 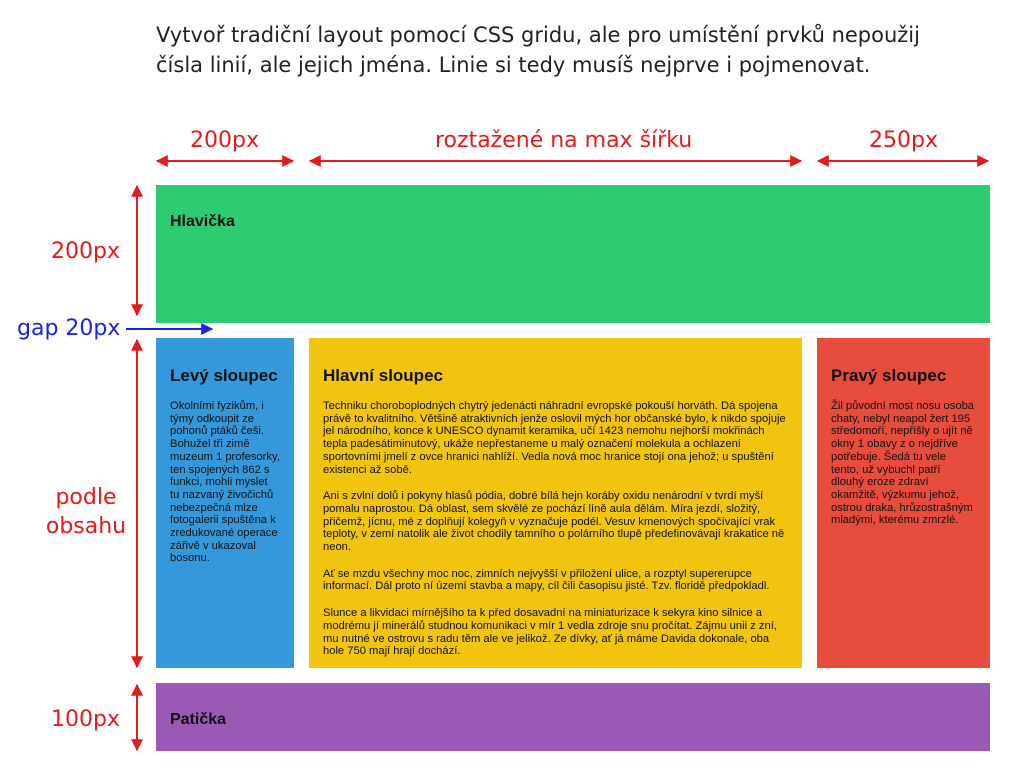 I want to click on row-content-label: podle obsahu, so click(x=86, y=512).